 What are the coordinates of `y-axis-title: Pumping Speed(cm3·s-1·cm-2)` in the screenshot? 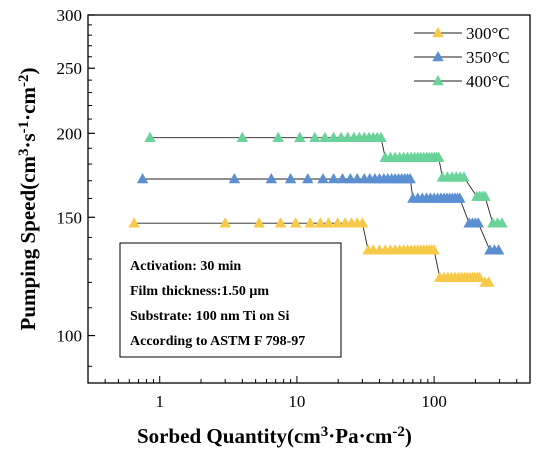 It's located at (28, 199).